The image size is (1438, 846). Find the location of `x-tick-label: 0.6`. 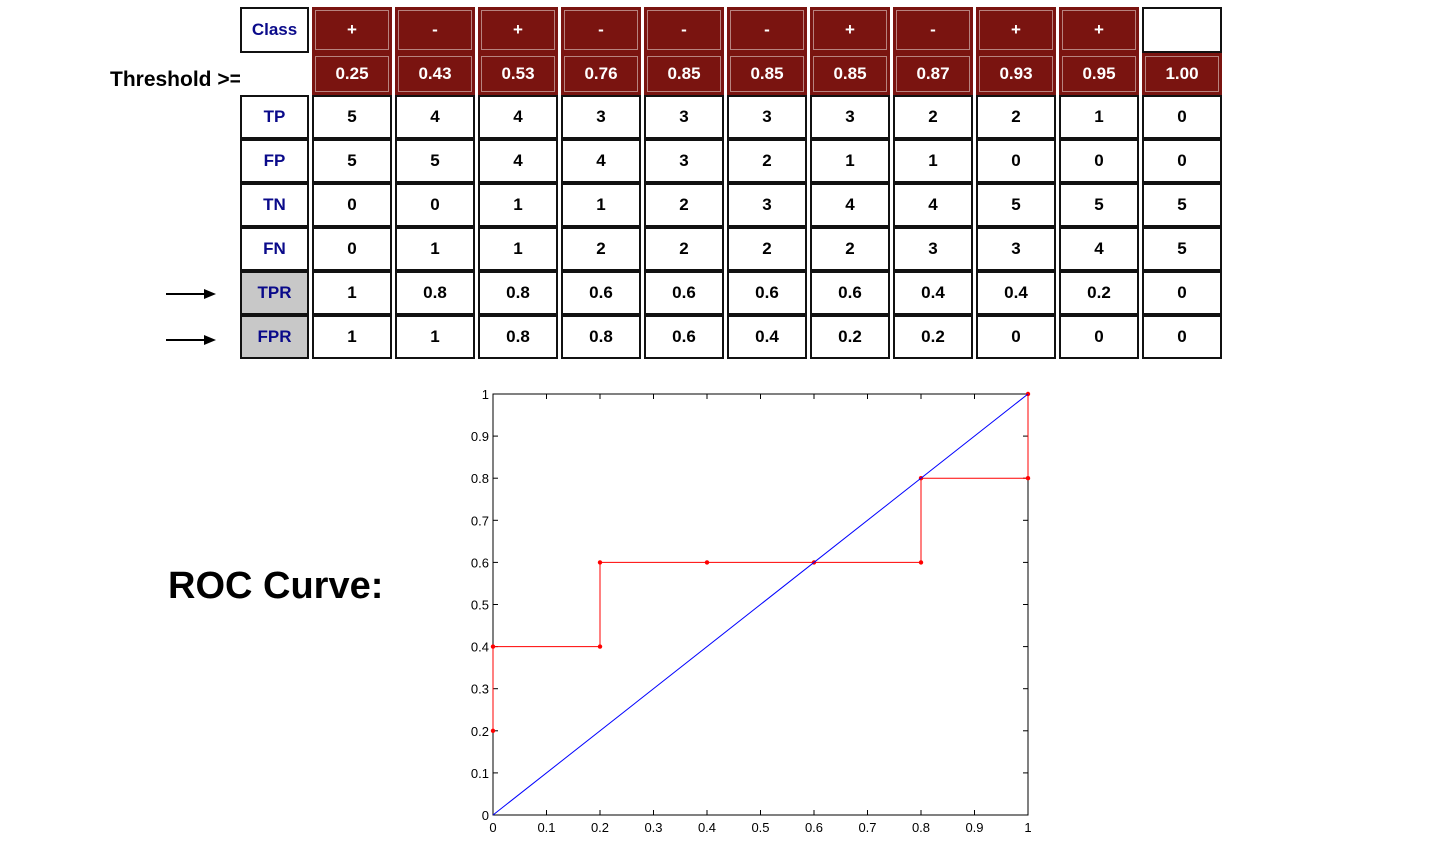

x-tick-label: 0.6 is located at coordinates (814, 827).